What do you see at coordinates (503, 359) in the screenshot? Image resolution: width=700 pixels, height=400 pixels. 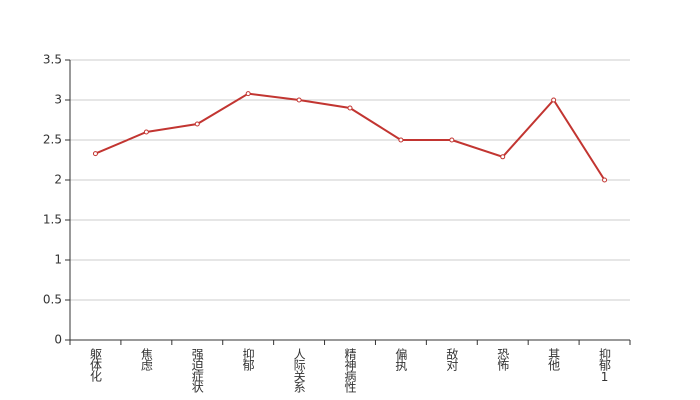 I see `x-tick-label: 恐怖` at bounding box center [503, 359].